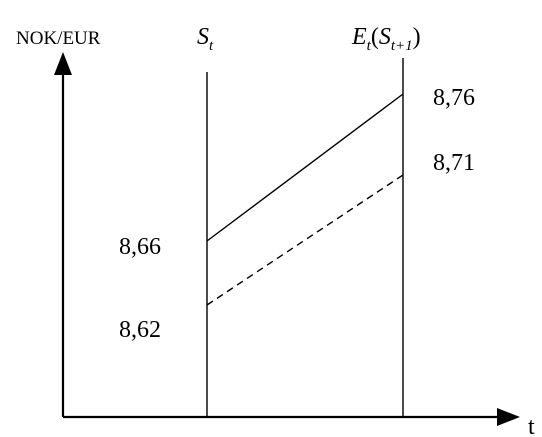  What do you see at coordinates (140, 330) in the screenshot?
I see `label-8-62: 8,62` at bounding box center [140, 330].